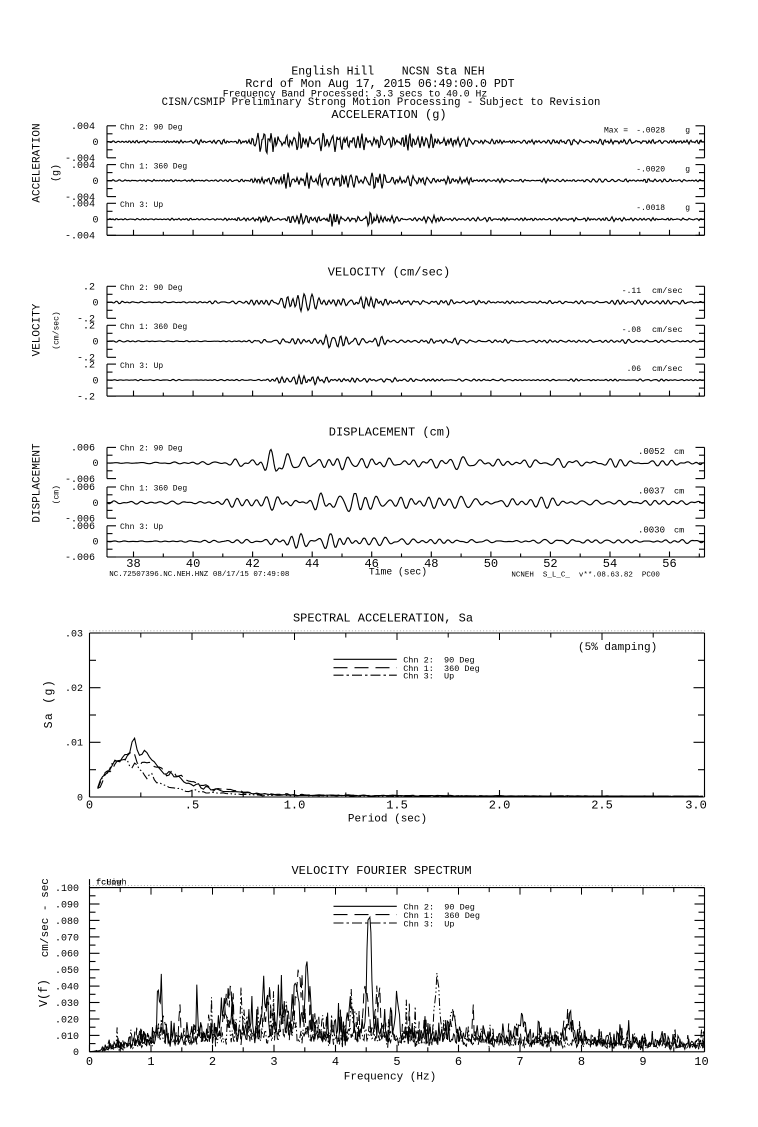 Image resolution: width=758 pixels, height=1127 pixels. What do you see at coordinates (193, 564) in the screenshot?
I see `svg-text: 40` at bounding box center [193, 564].